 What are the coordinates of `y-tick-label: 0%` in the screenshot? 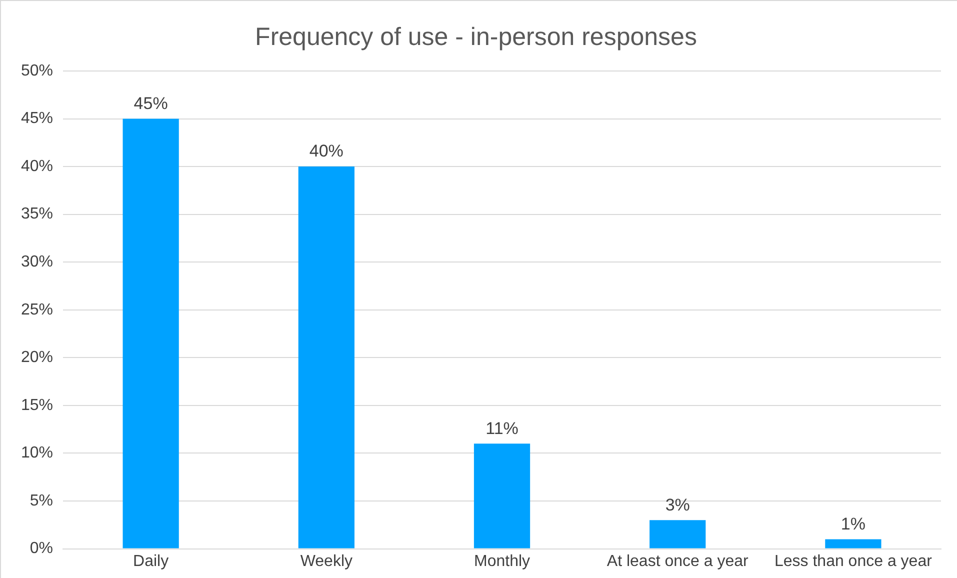 It's located at (42, 549).